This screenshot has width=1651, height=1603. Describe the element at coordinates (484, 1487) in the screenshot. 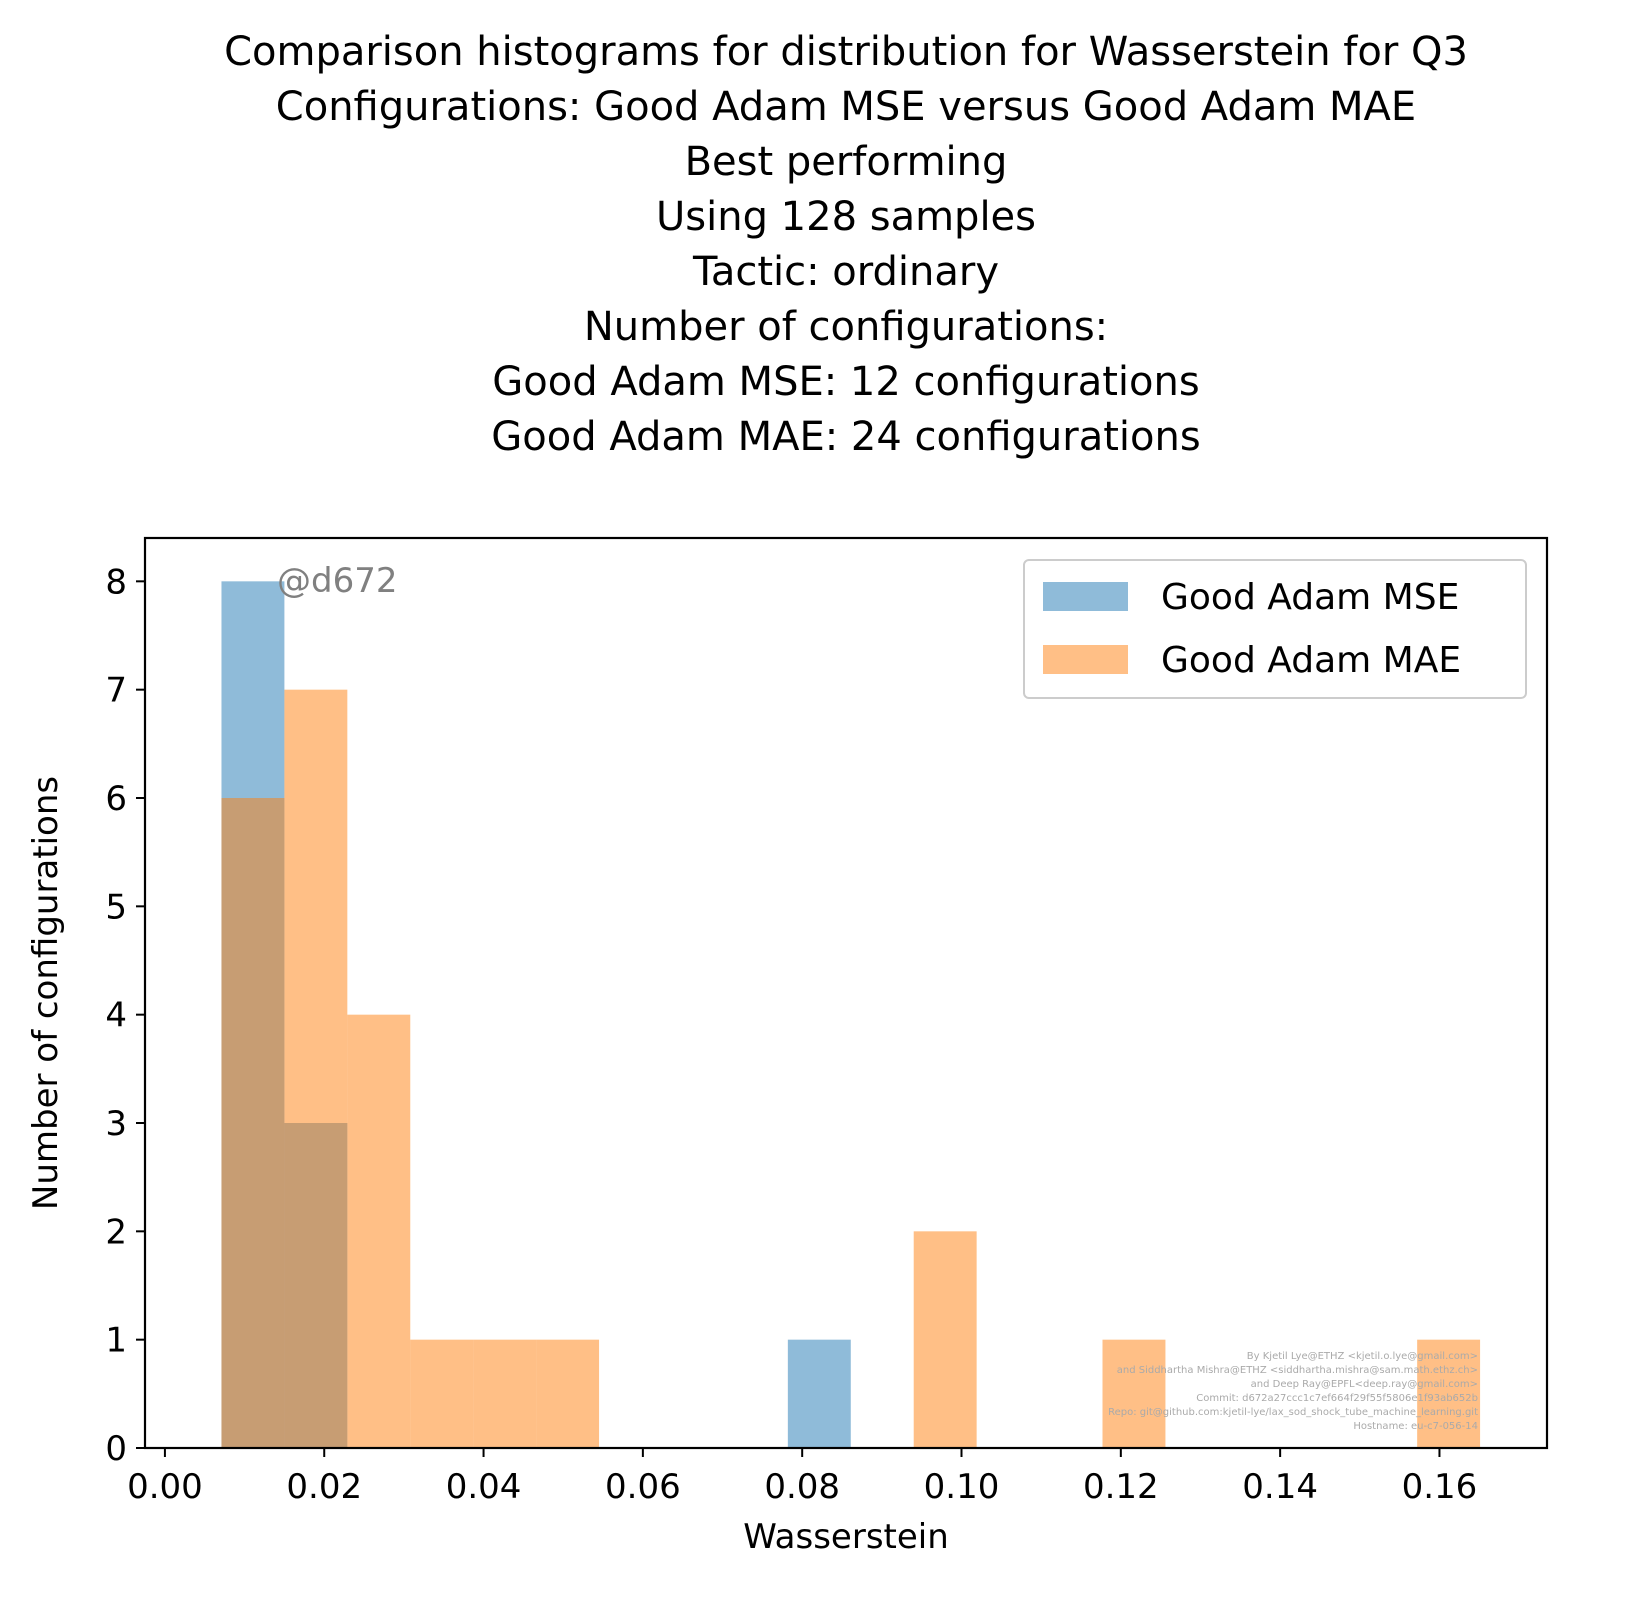

I see `x-tick-label: 0.04` at that location.